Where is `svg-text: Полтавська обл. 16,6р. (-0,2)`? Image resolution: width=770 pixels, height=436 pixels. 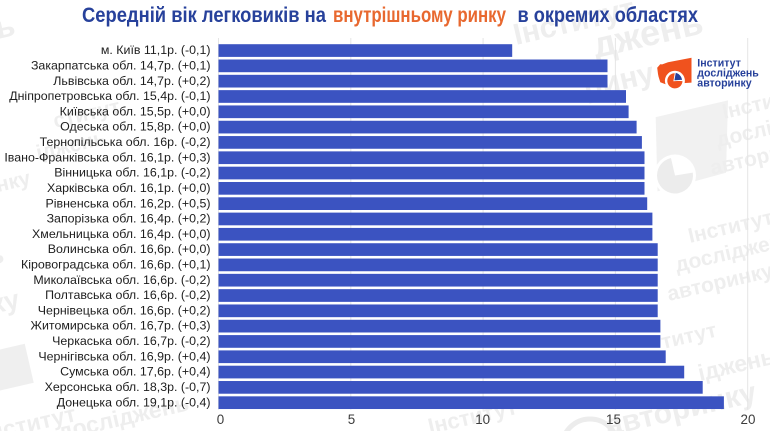 svg-text: Полтавська обл. 16,6р. (-0,2) is located at coordinates (127, 295).